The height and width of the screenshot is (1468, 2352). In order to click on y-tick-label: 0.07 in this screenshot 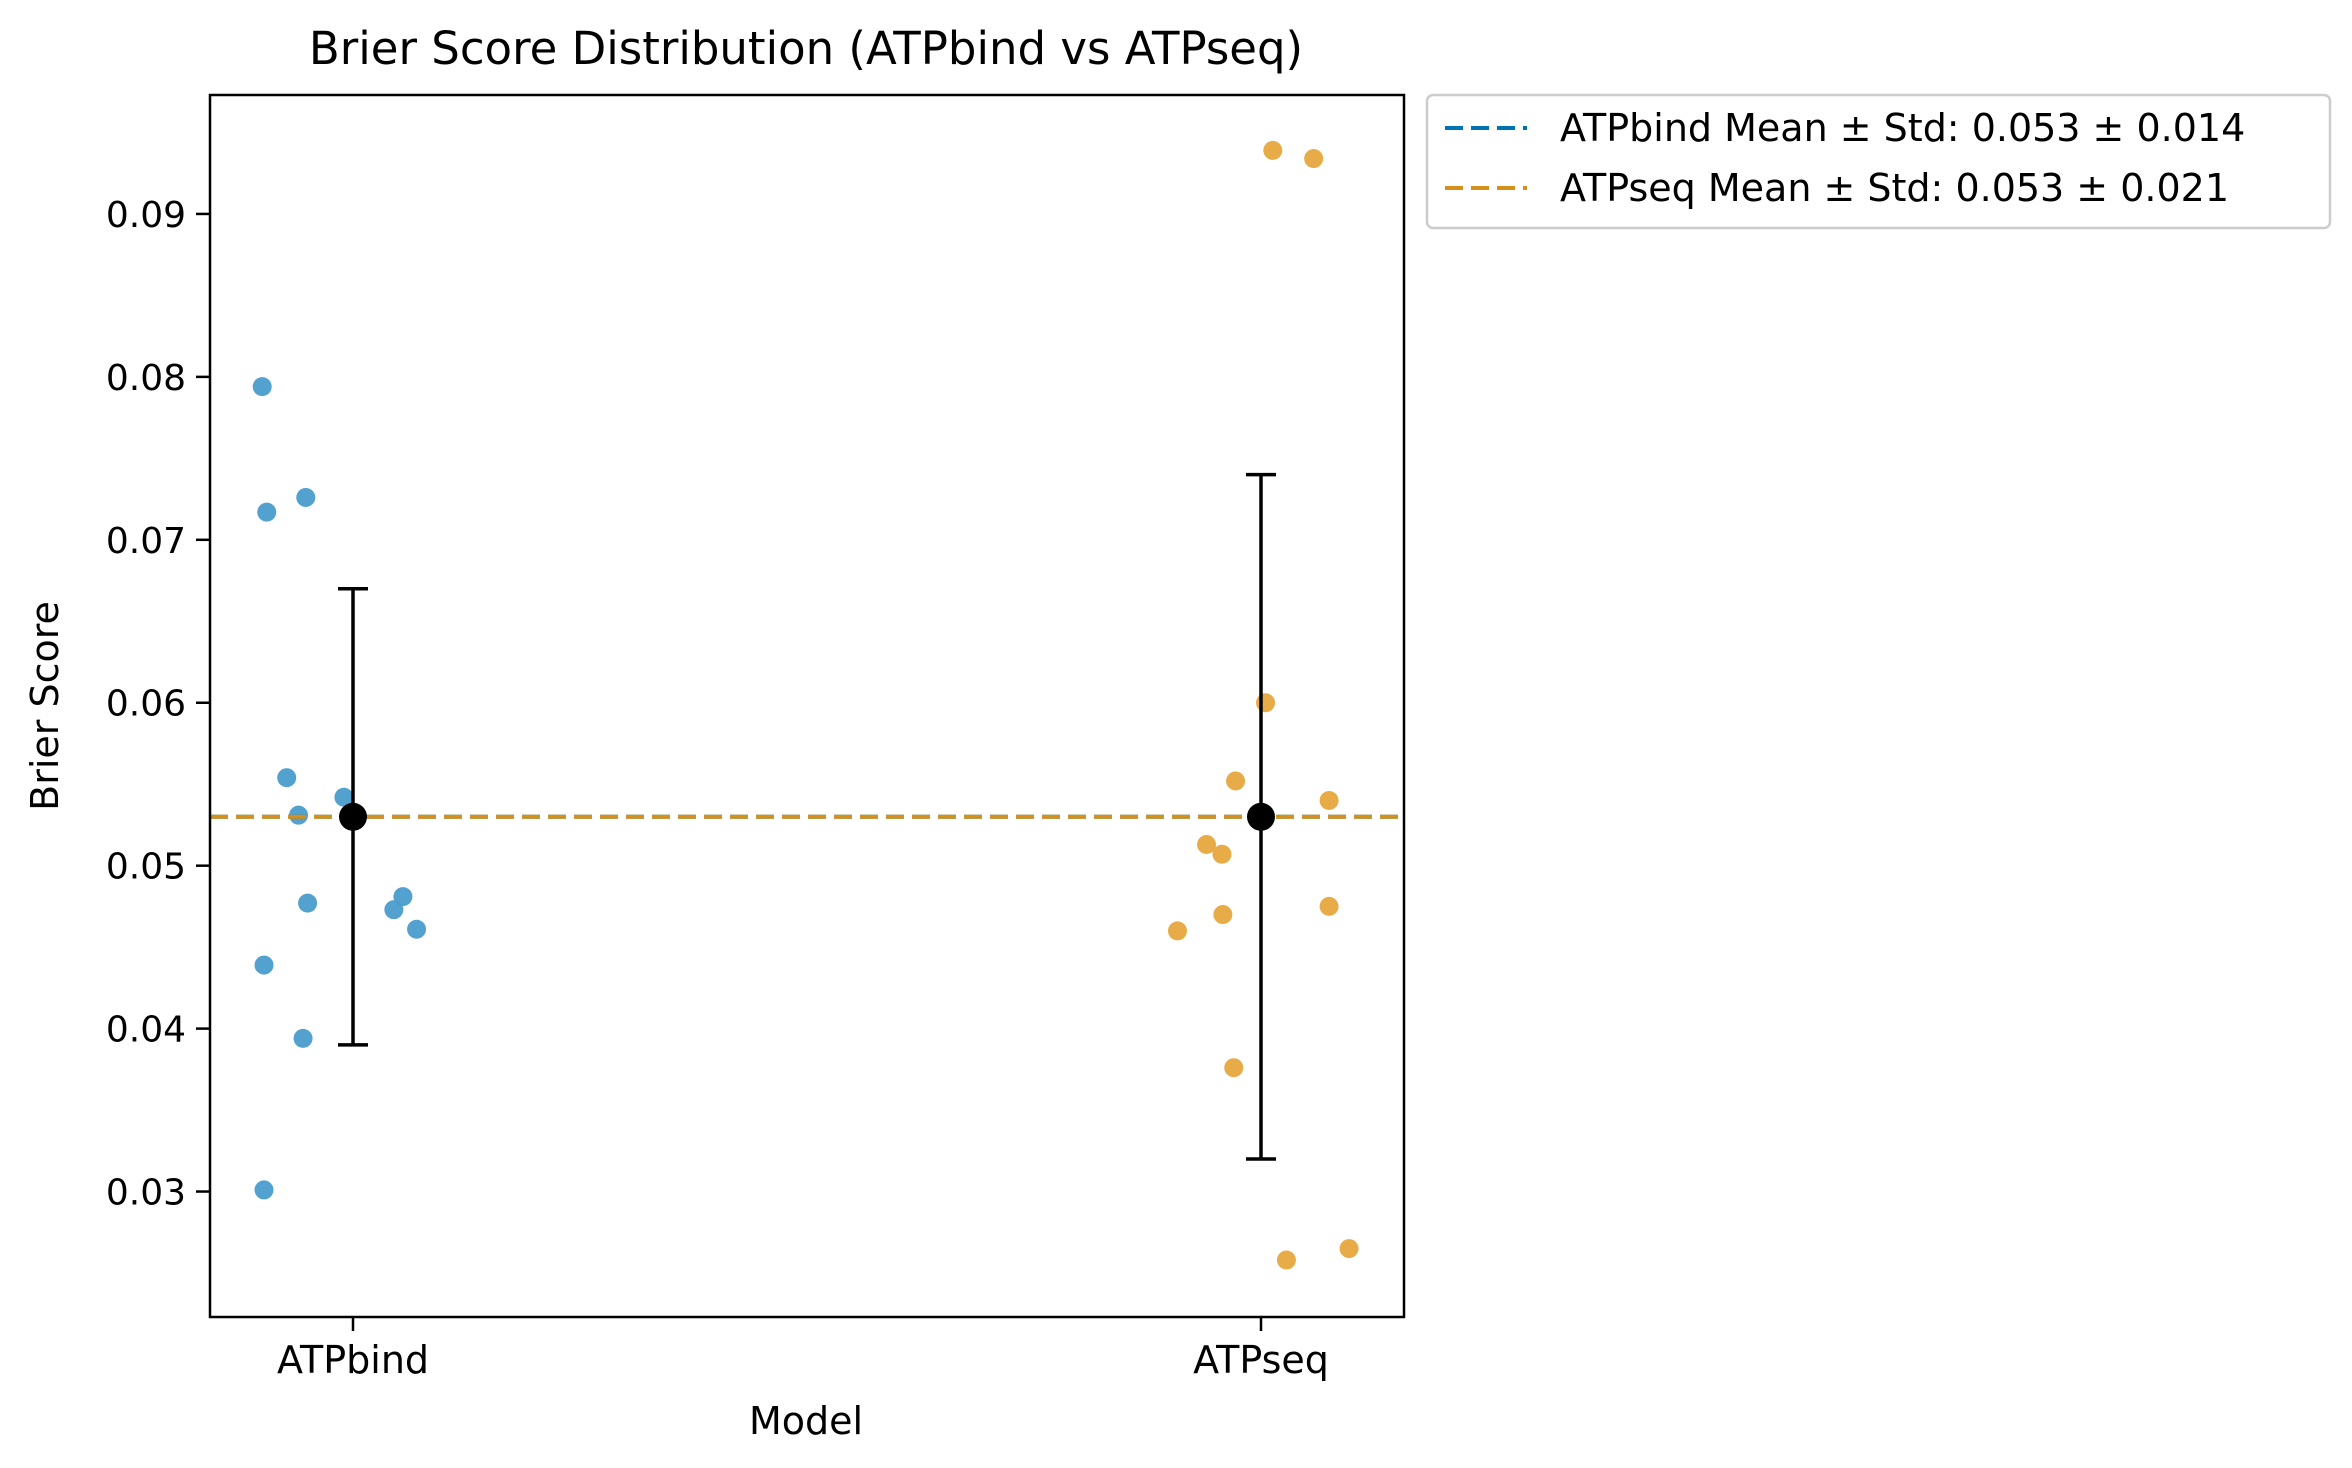, I will do `click(146, 541)`.